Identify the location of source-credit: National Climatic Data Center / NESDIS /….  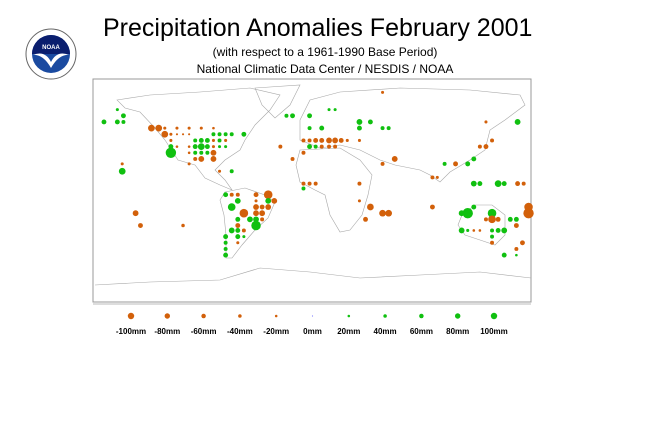
(325, 69).